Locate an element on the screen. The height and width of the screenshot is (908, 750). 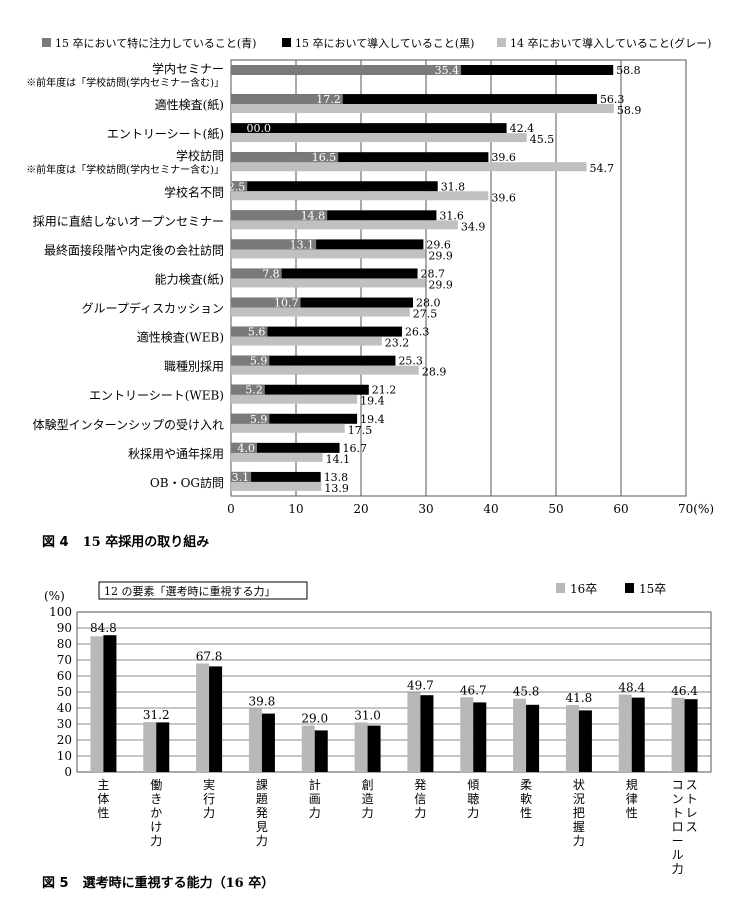
value-label-14-introduced: 17.5 is located at coordinates (360, 430).